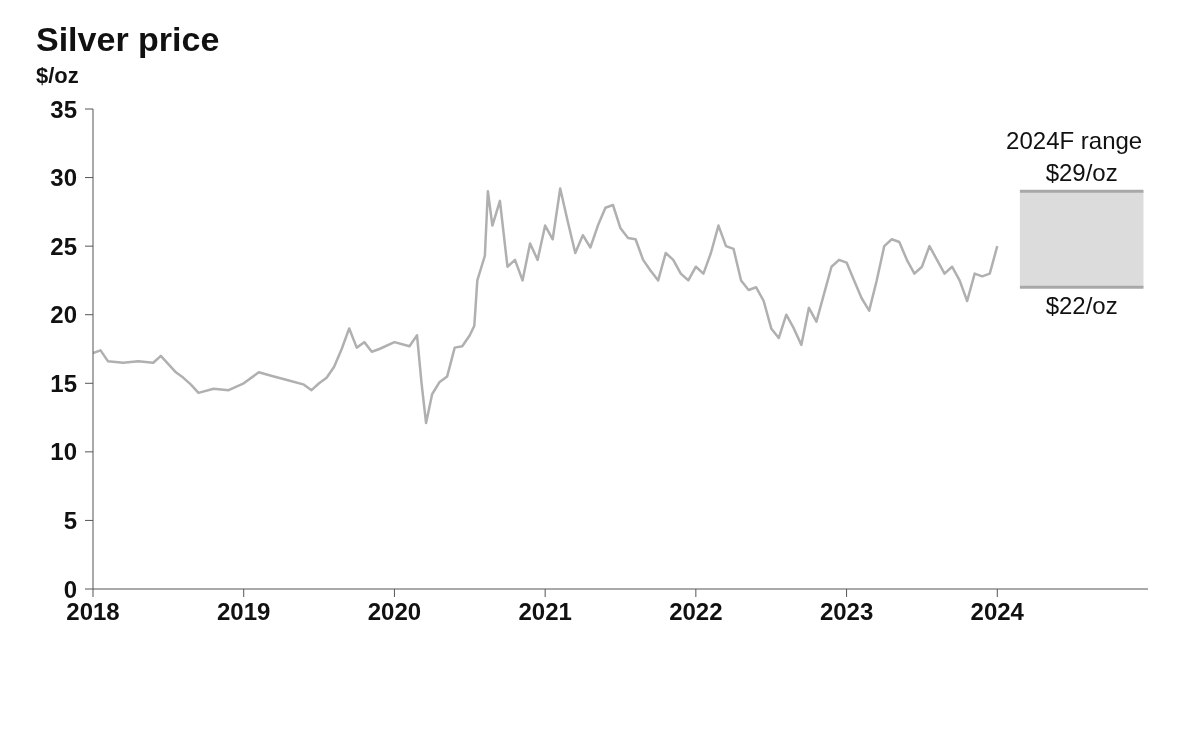 The height and width of the screenshot is (750, 1184). Describe the element at coordinates (63, 315) in the screenshot. I see `y-tick-label: 20` at that location.